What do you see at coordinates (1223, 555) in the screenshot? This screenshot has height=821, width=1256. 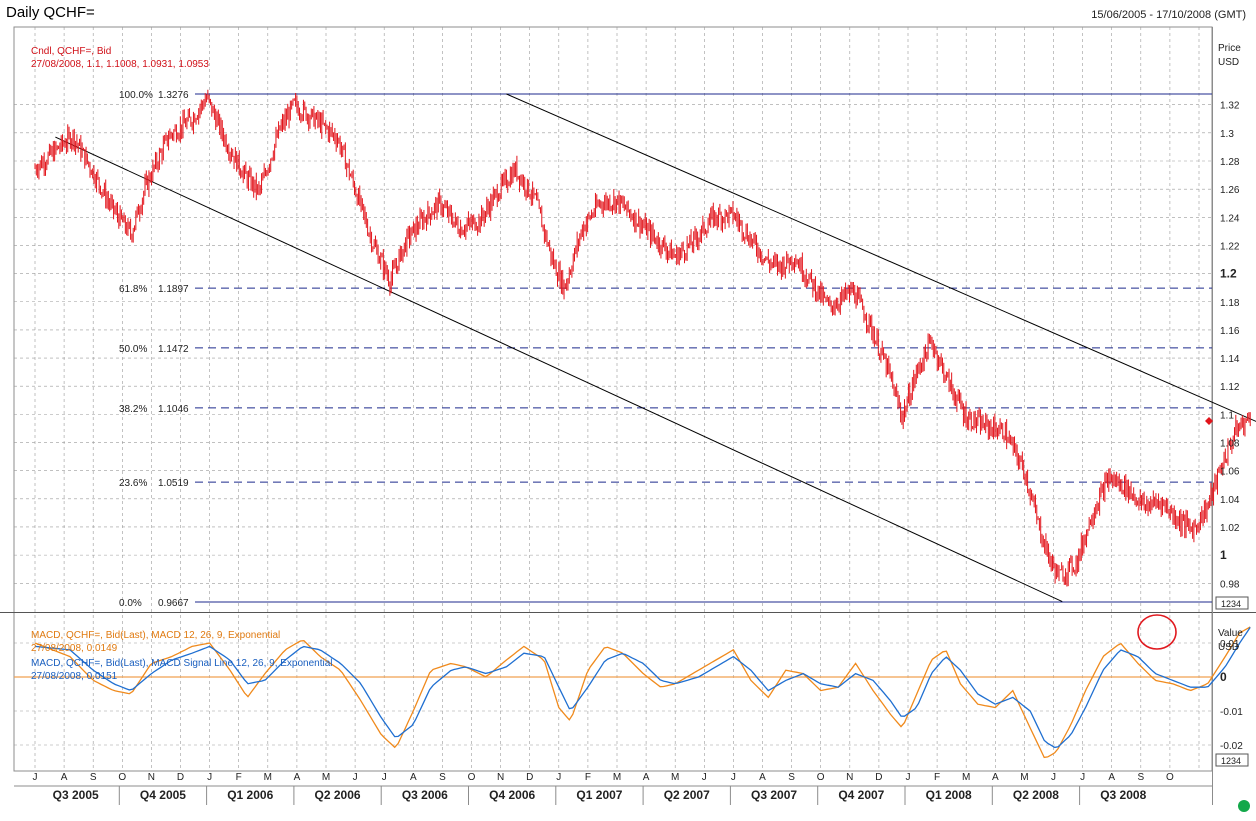 I see `price-tick-label: 1` at bounding box center [1223, 555].